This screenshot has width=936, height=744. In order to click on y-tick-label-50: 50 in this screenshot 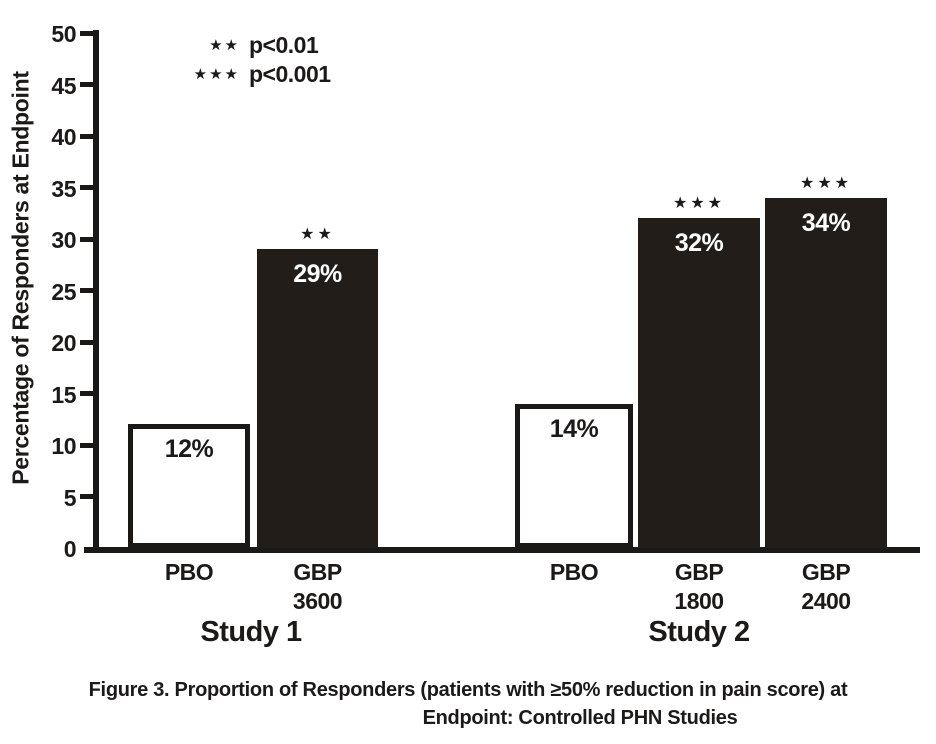, I will do `click(63, 34)`.